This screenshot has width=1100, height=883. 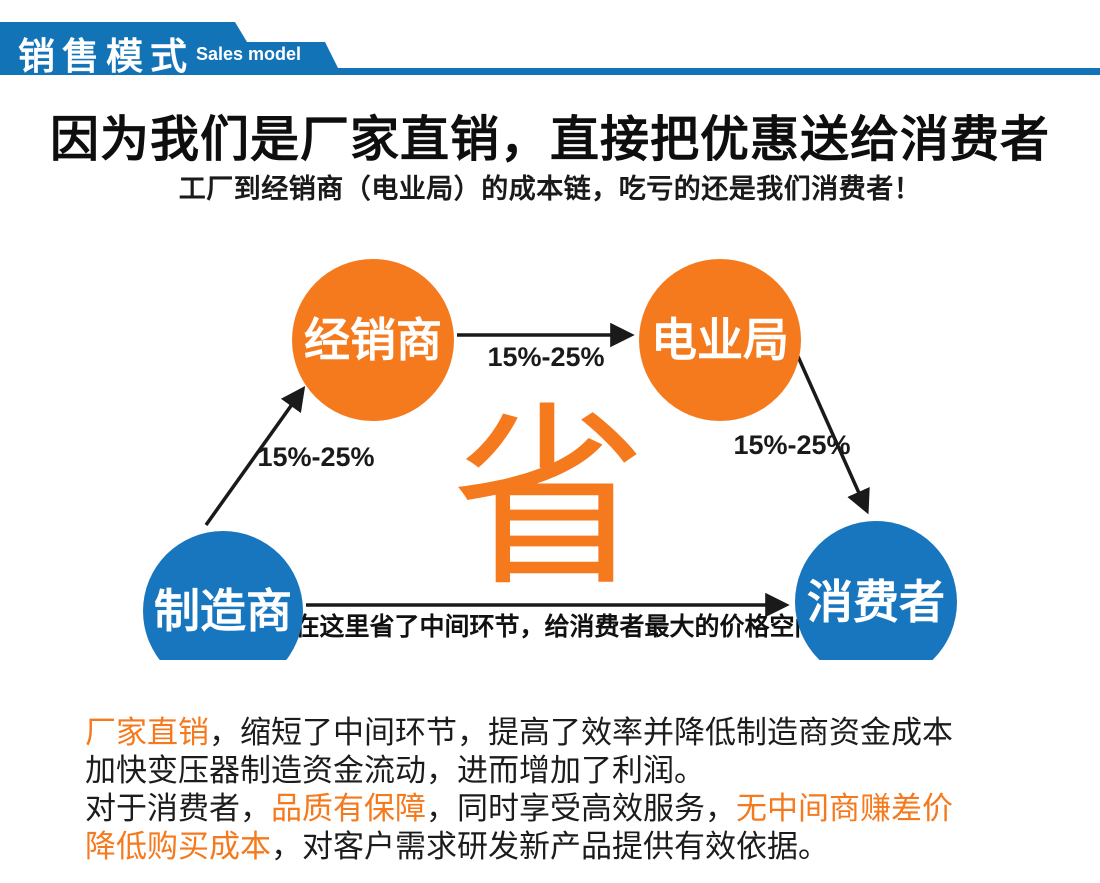 What do you see at coordinates (556, 626) in the screenshot?
I see `bottom-arrow-caption: 在这里省了中间环节，给消费者最大的价格空间` at bounding box center [556, 626].